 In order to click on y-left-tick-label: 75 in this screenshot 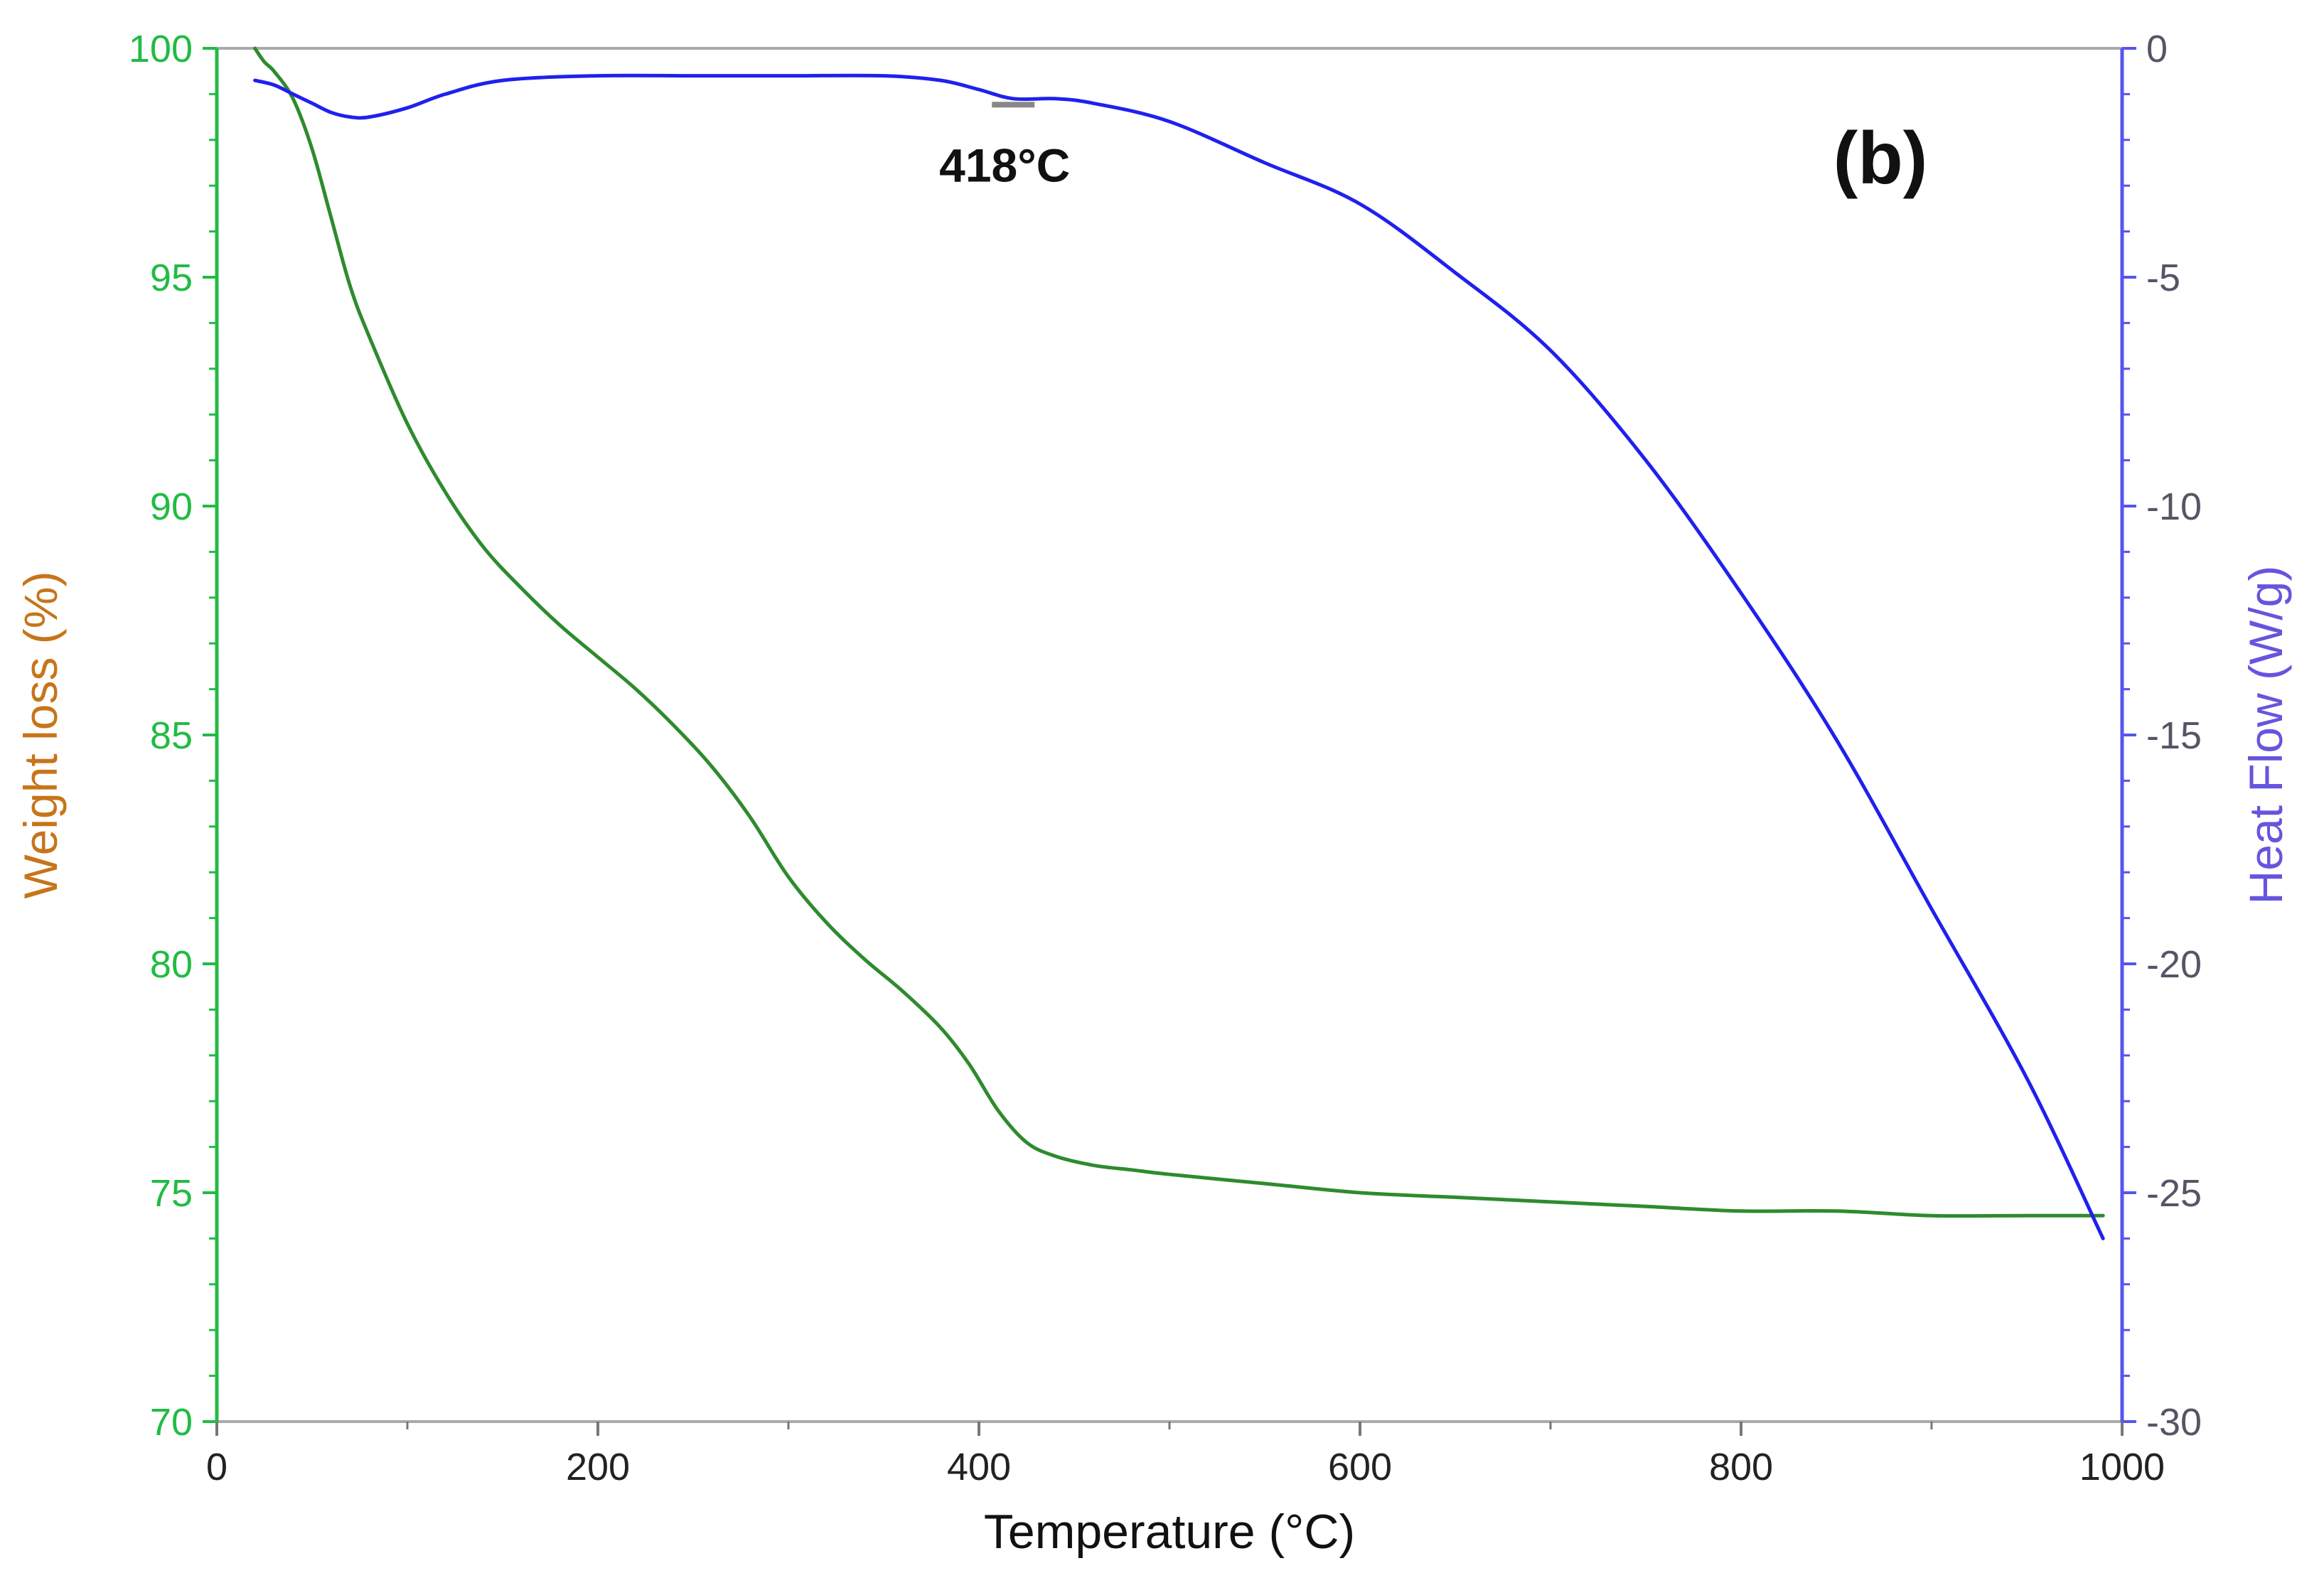, I will do `click(171, 1193)`.